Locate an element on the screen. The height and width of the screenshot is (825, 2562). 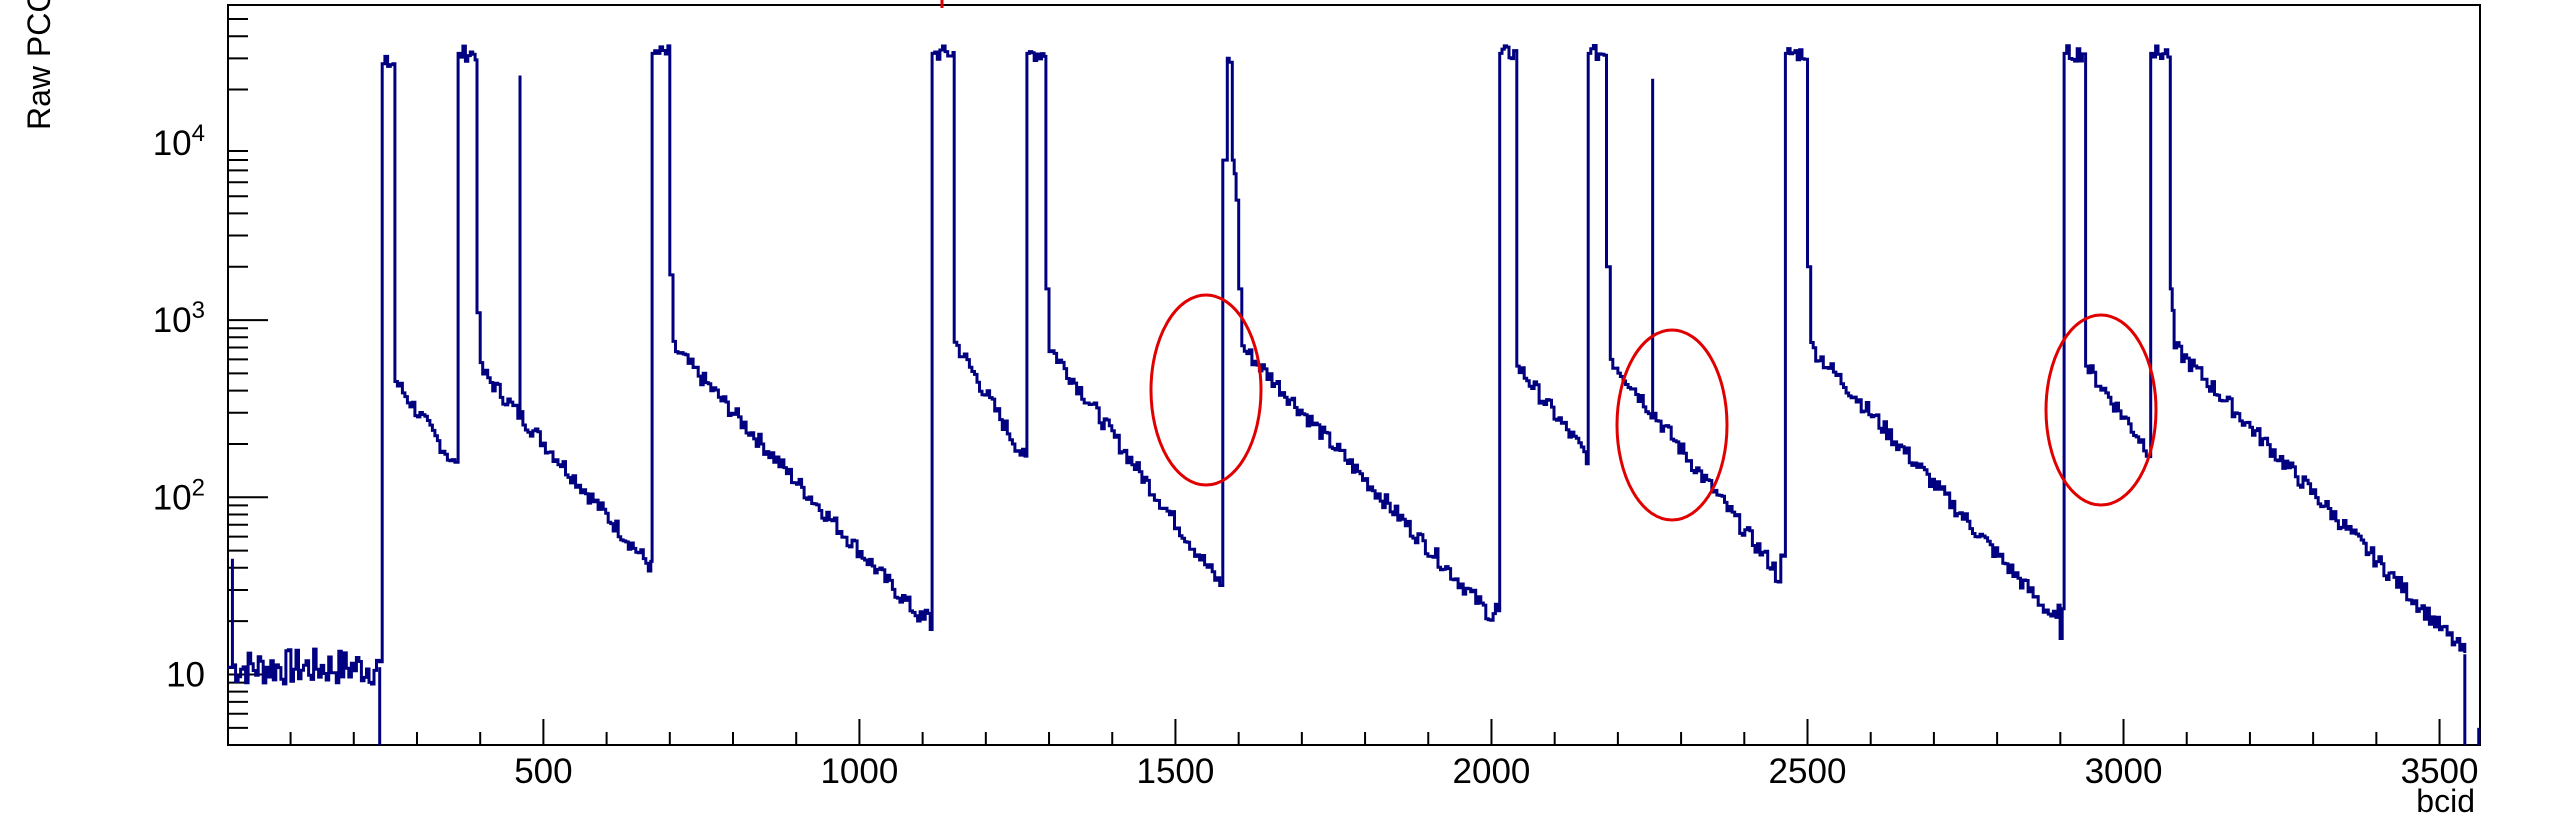
x-tick-label: 2000 is located at coordinates (1492, 771).